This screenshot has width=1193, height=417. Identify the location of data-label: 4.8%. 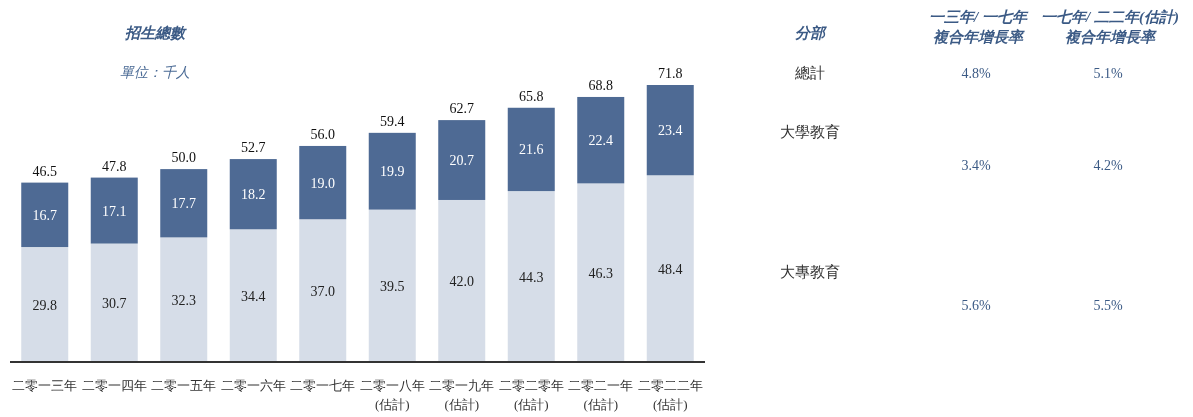
(976, 73).